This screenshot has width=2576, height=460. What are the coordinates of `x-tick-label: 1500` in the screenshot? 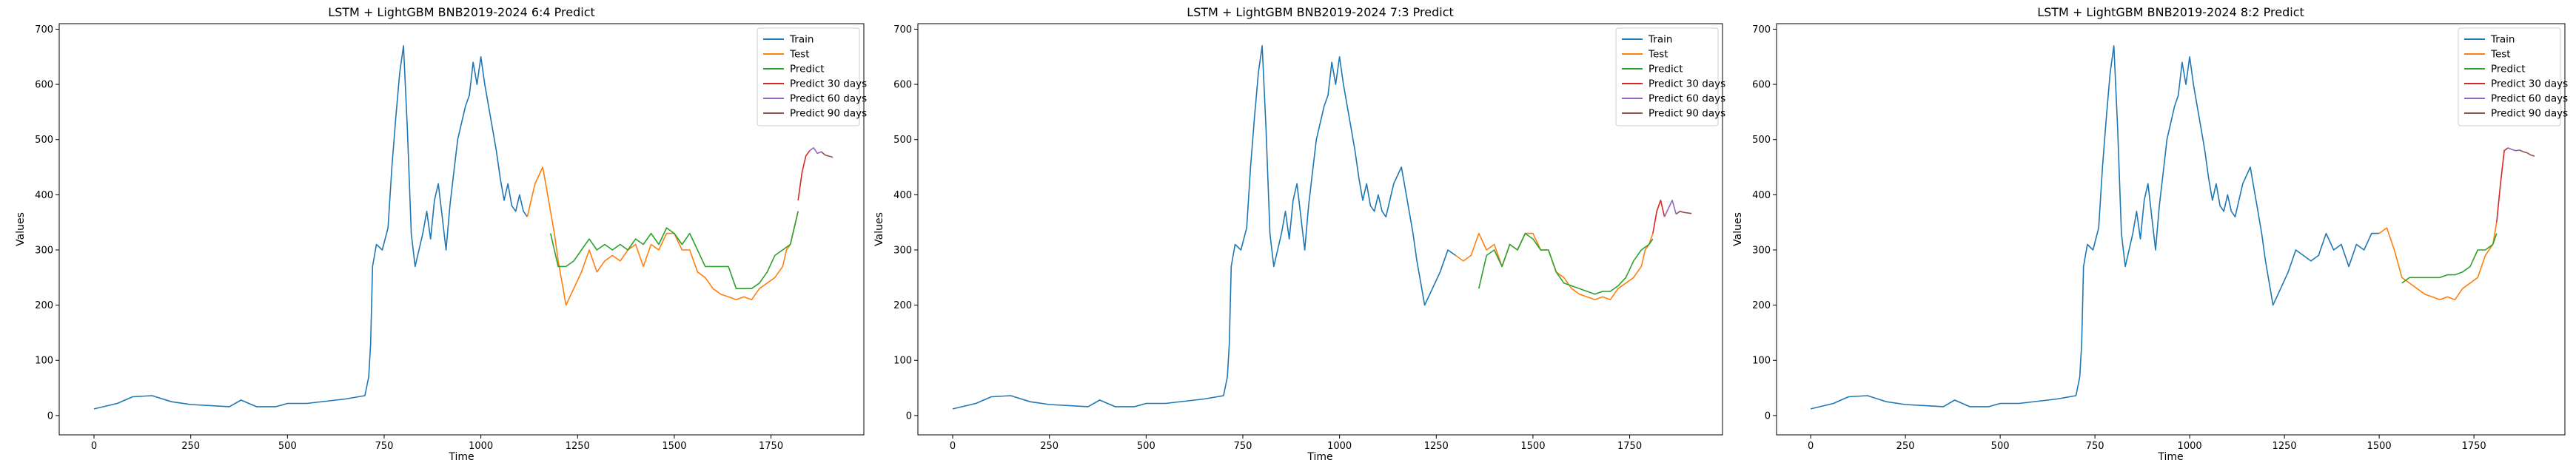 It's located at (674, 447).